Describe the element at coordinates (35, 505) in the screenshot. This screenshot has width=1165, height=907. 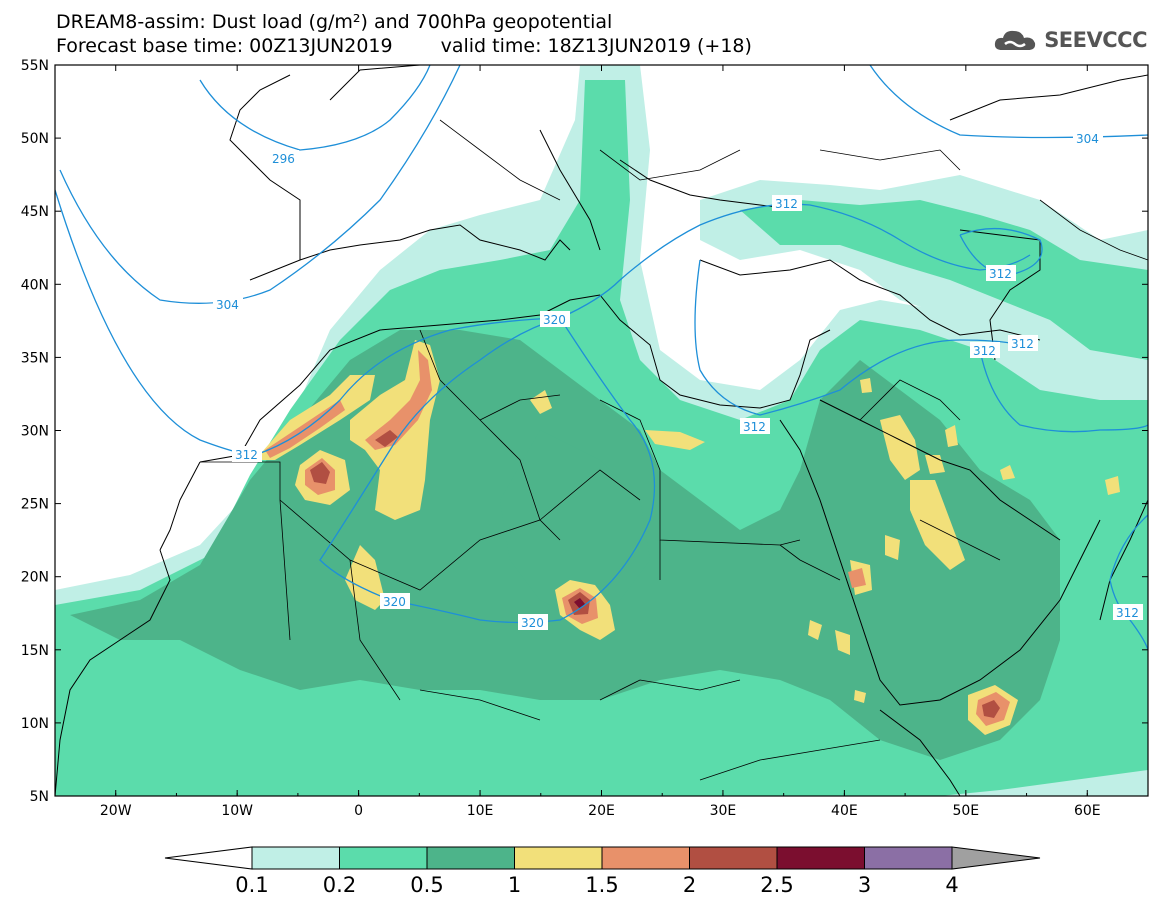
I see `lat-label: 25N` at that location.